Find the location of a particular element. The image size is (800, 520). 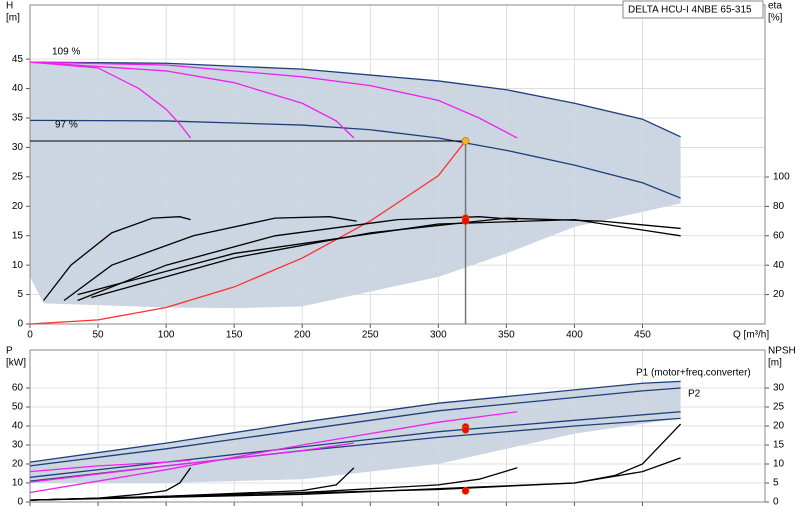

y2-axis-label: NPSH is located at coordinates (782, 351).